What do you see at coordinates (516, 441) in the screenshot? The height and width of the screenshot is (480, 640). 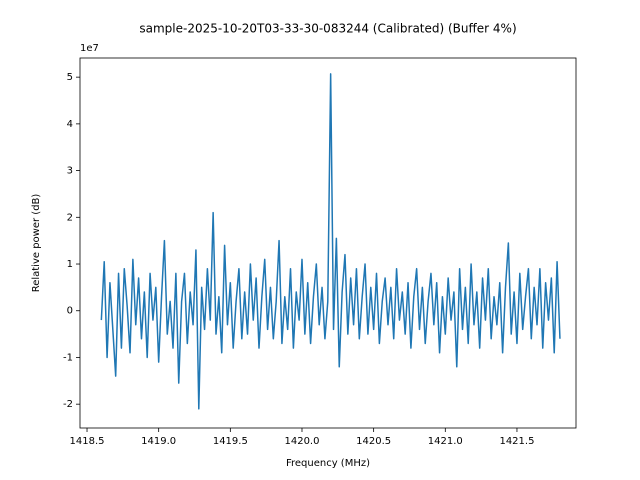 I see `x-tick-label: 1421.5` at bounding box center [516, 441].